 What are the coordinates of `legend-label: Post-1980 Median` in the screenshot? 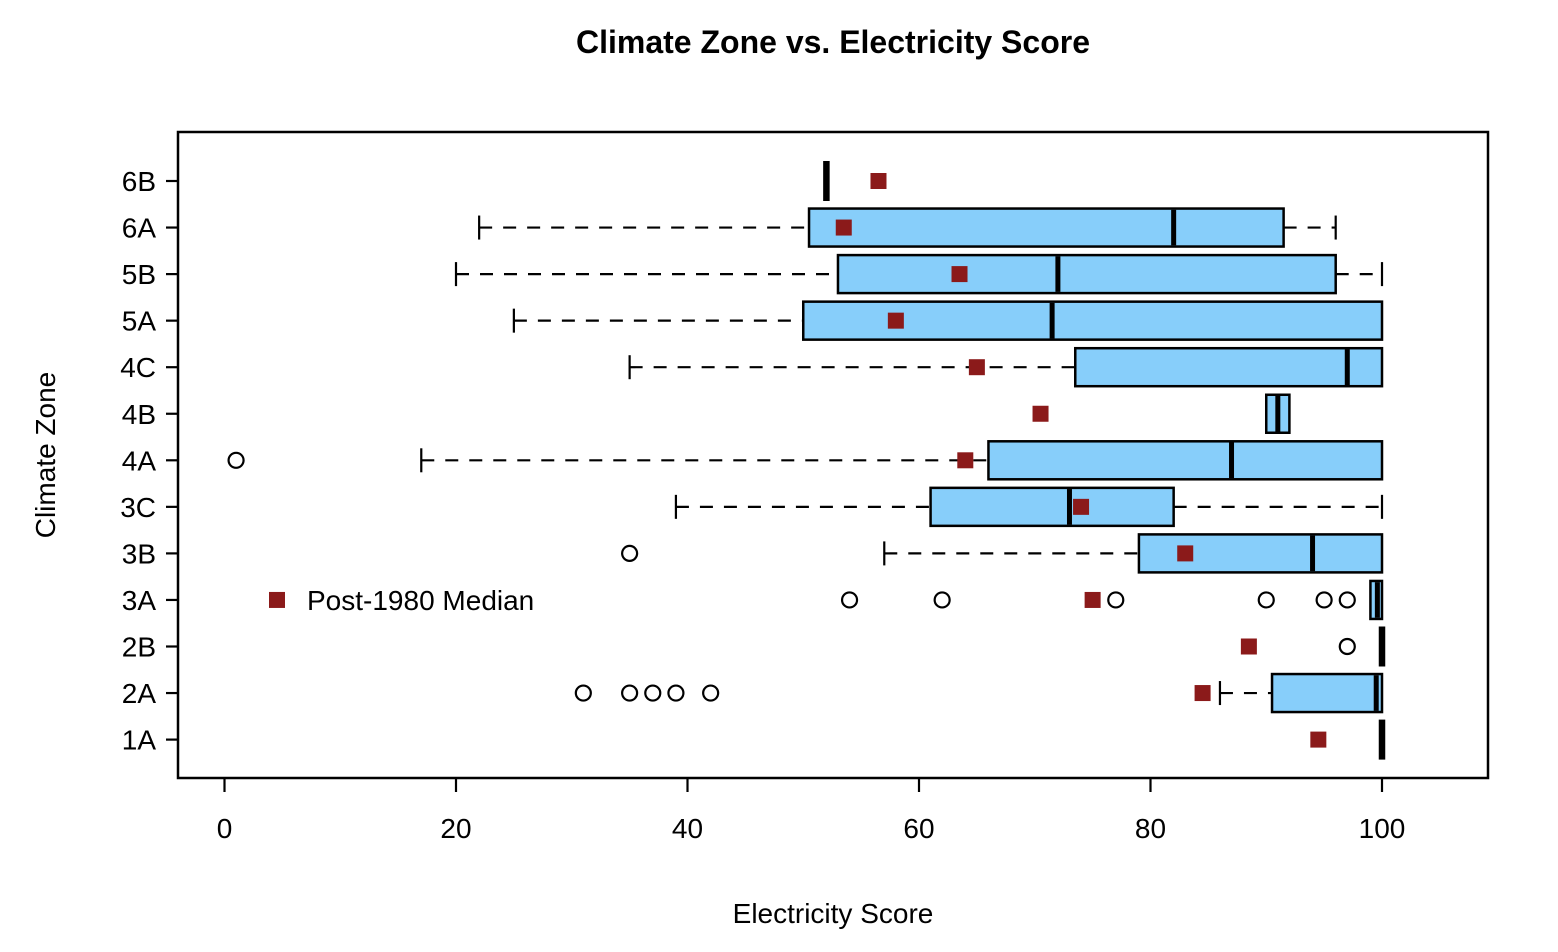 It's located at (420, 600).